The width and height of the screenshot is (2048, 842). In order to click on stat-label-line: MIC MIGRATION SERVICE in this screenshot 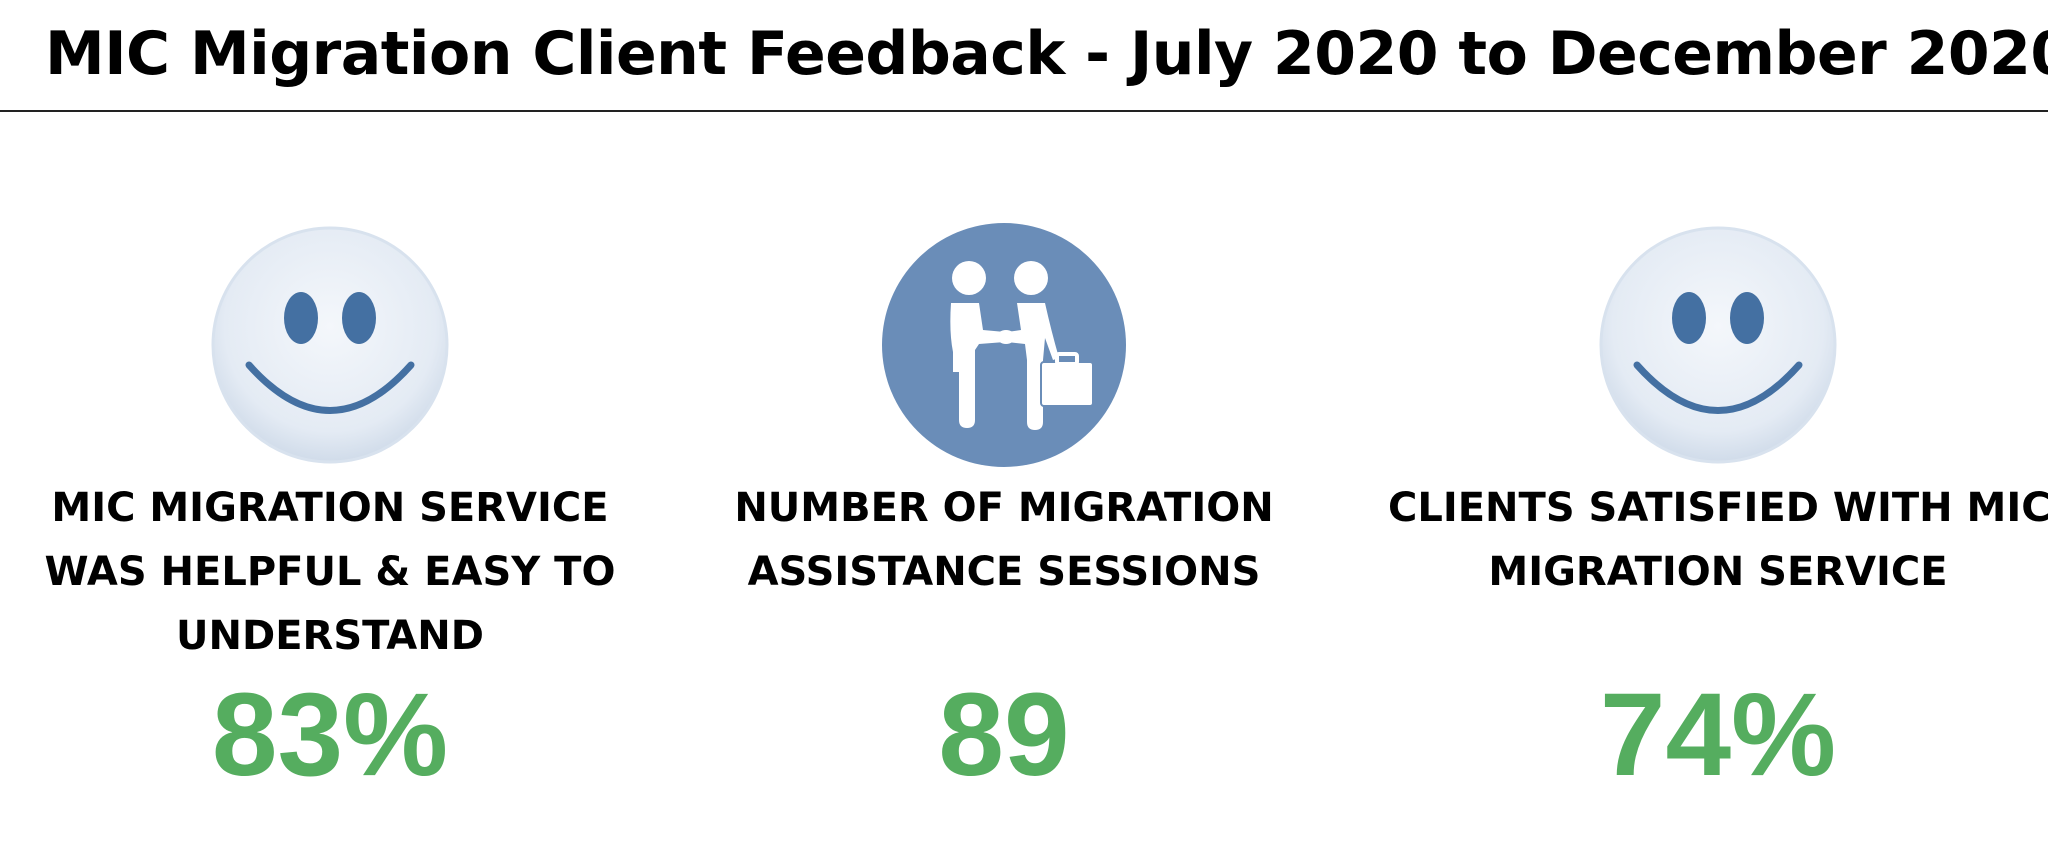, I will do `click(330, 508)`.